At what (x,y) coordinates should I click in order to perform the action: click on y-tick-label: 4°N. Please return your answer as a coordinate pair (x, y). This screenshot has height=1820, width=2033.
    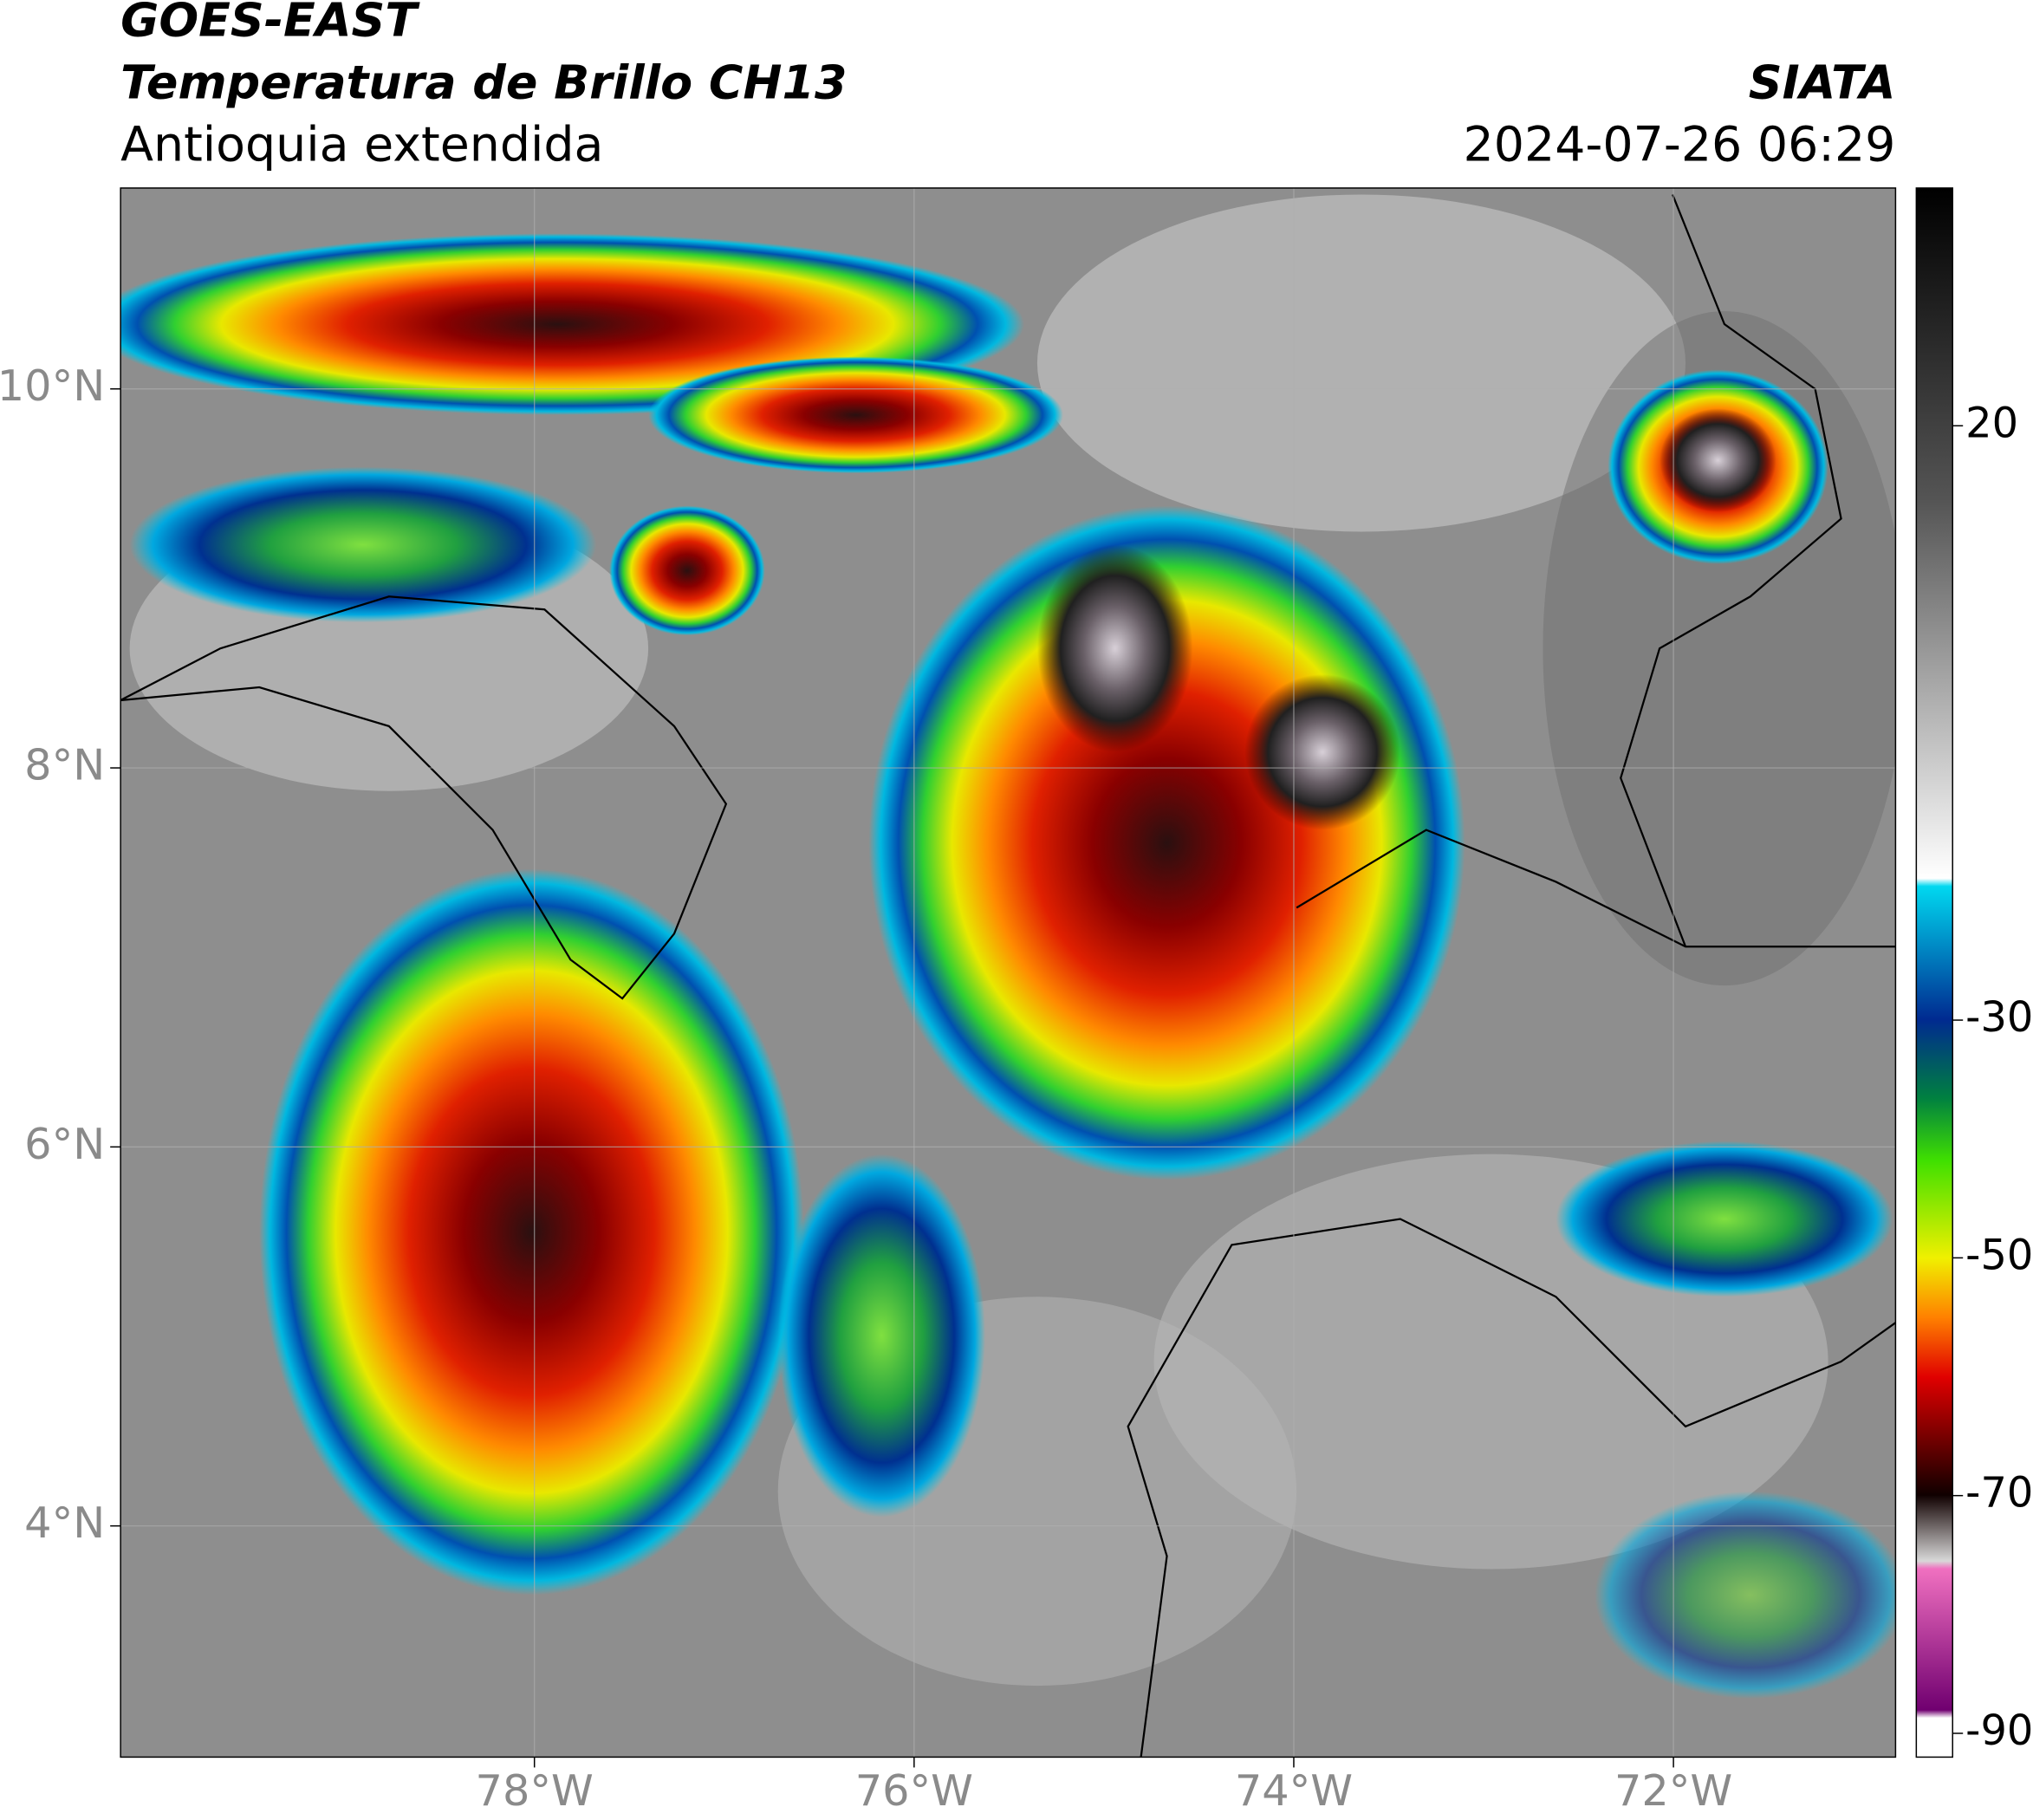
    Looking at the image, I should click on (64, 1523).